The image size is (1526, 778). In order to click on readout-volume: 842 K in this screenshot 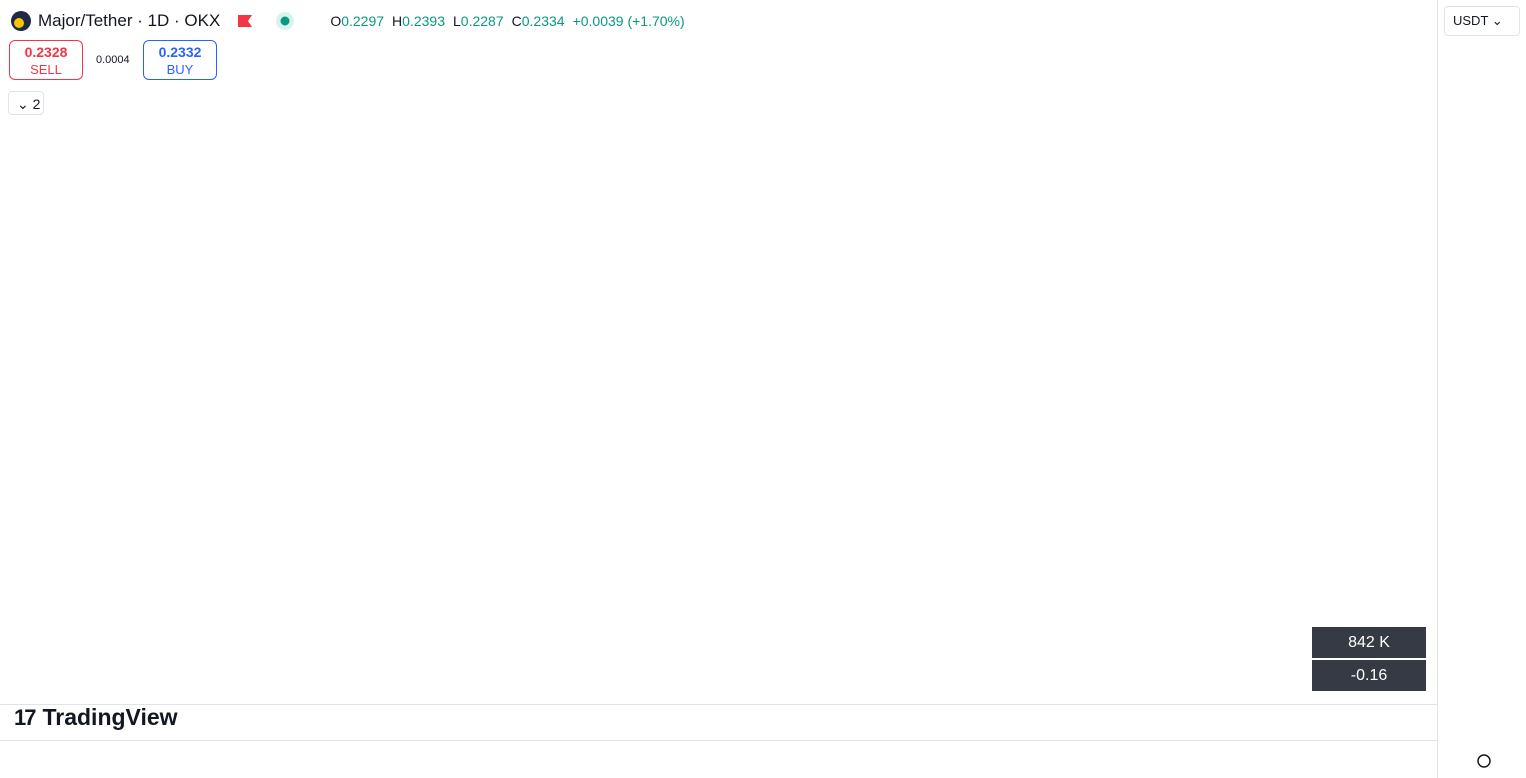, I will do `click(1369, 642)`.